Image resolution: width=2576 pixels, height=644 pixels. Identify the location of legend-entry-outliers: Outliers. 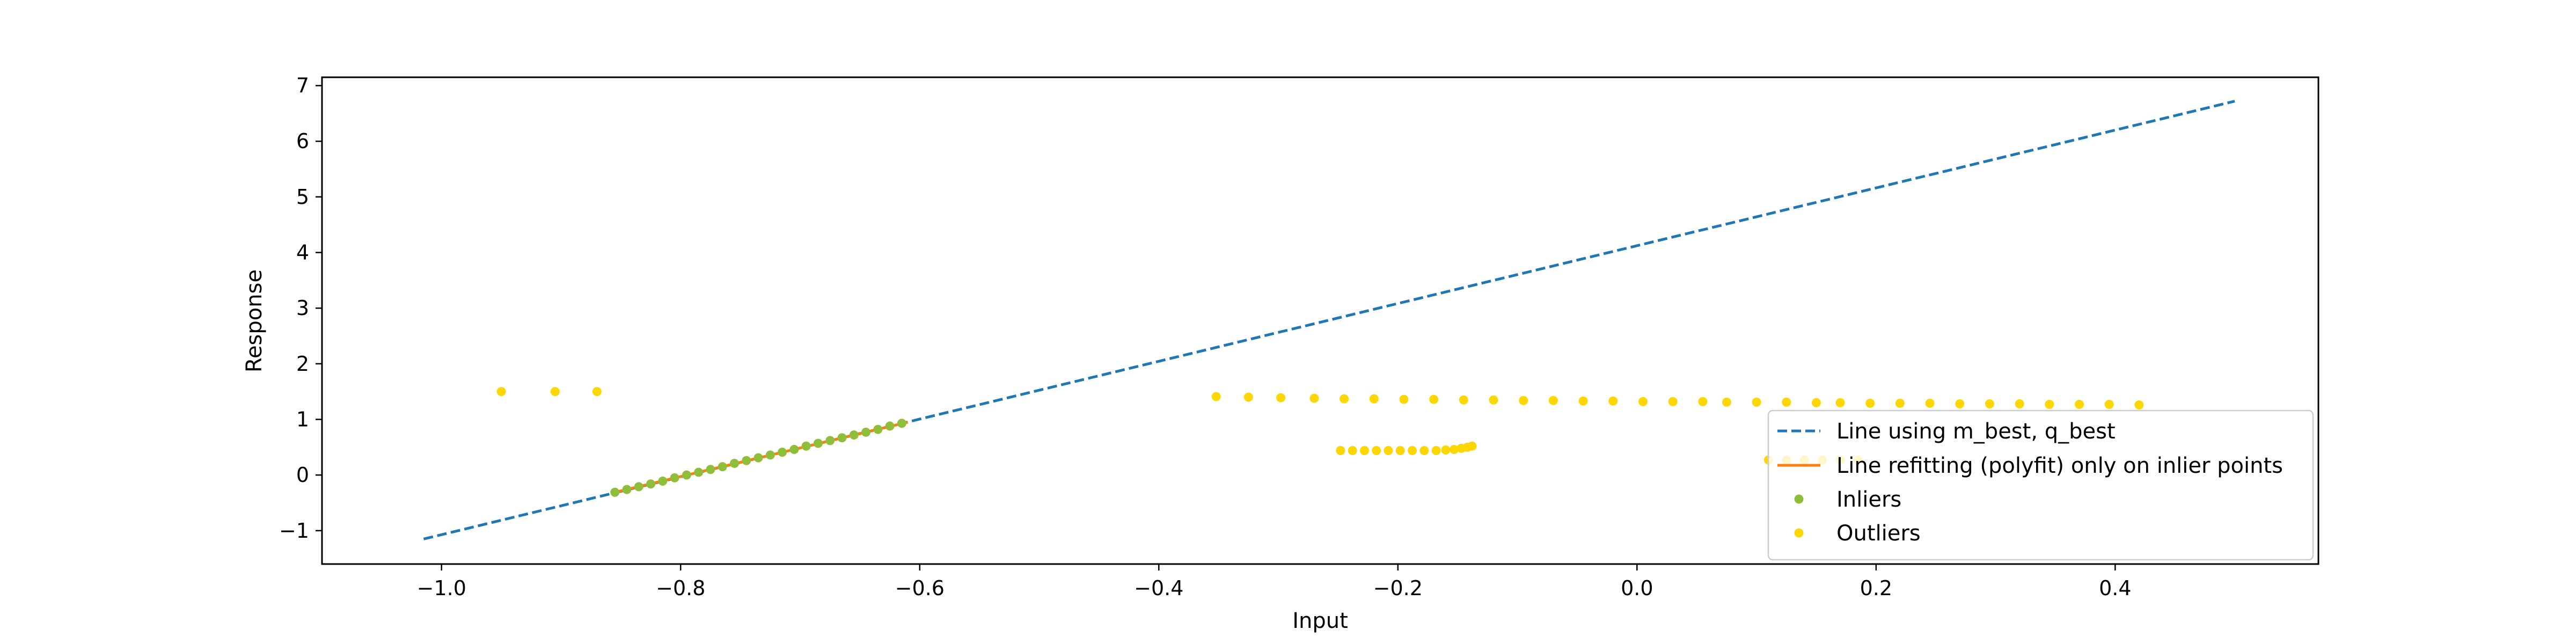
(1878, 533).